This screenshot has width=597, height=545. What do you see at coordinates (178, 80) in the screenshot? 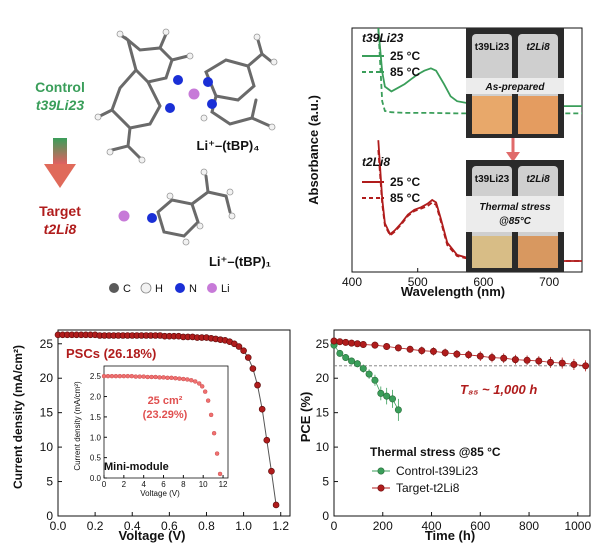
I see `nitrogen-atom` at bounding box center [178, 80].